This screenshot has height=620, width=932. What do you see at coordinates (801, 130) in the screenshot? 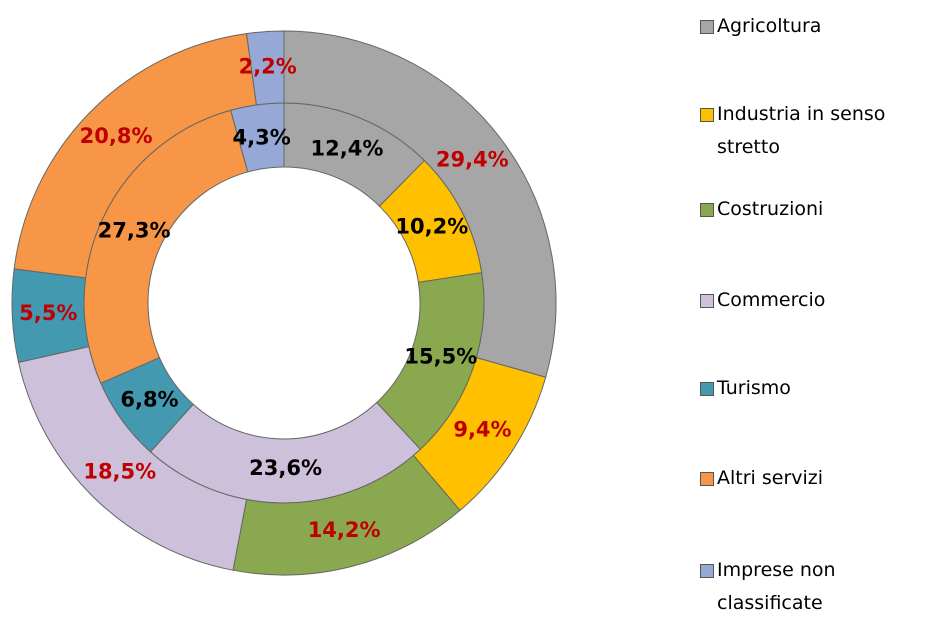
I see `legend-label: Industria in senso stretto` at bounding box center [801, 130].